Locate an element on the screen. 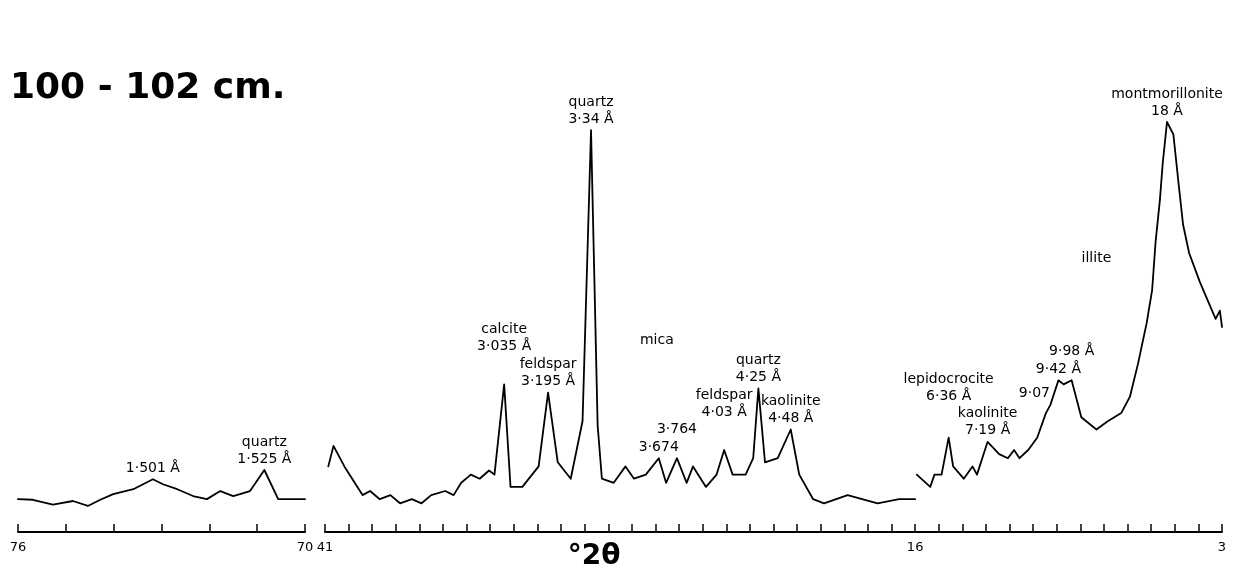 The height and width of the screenshot is (578, 1254). chart-title: 100 - 102 cm. is located at coordinates (148, 85).